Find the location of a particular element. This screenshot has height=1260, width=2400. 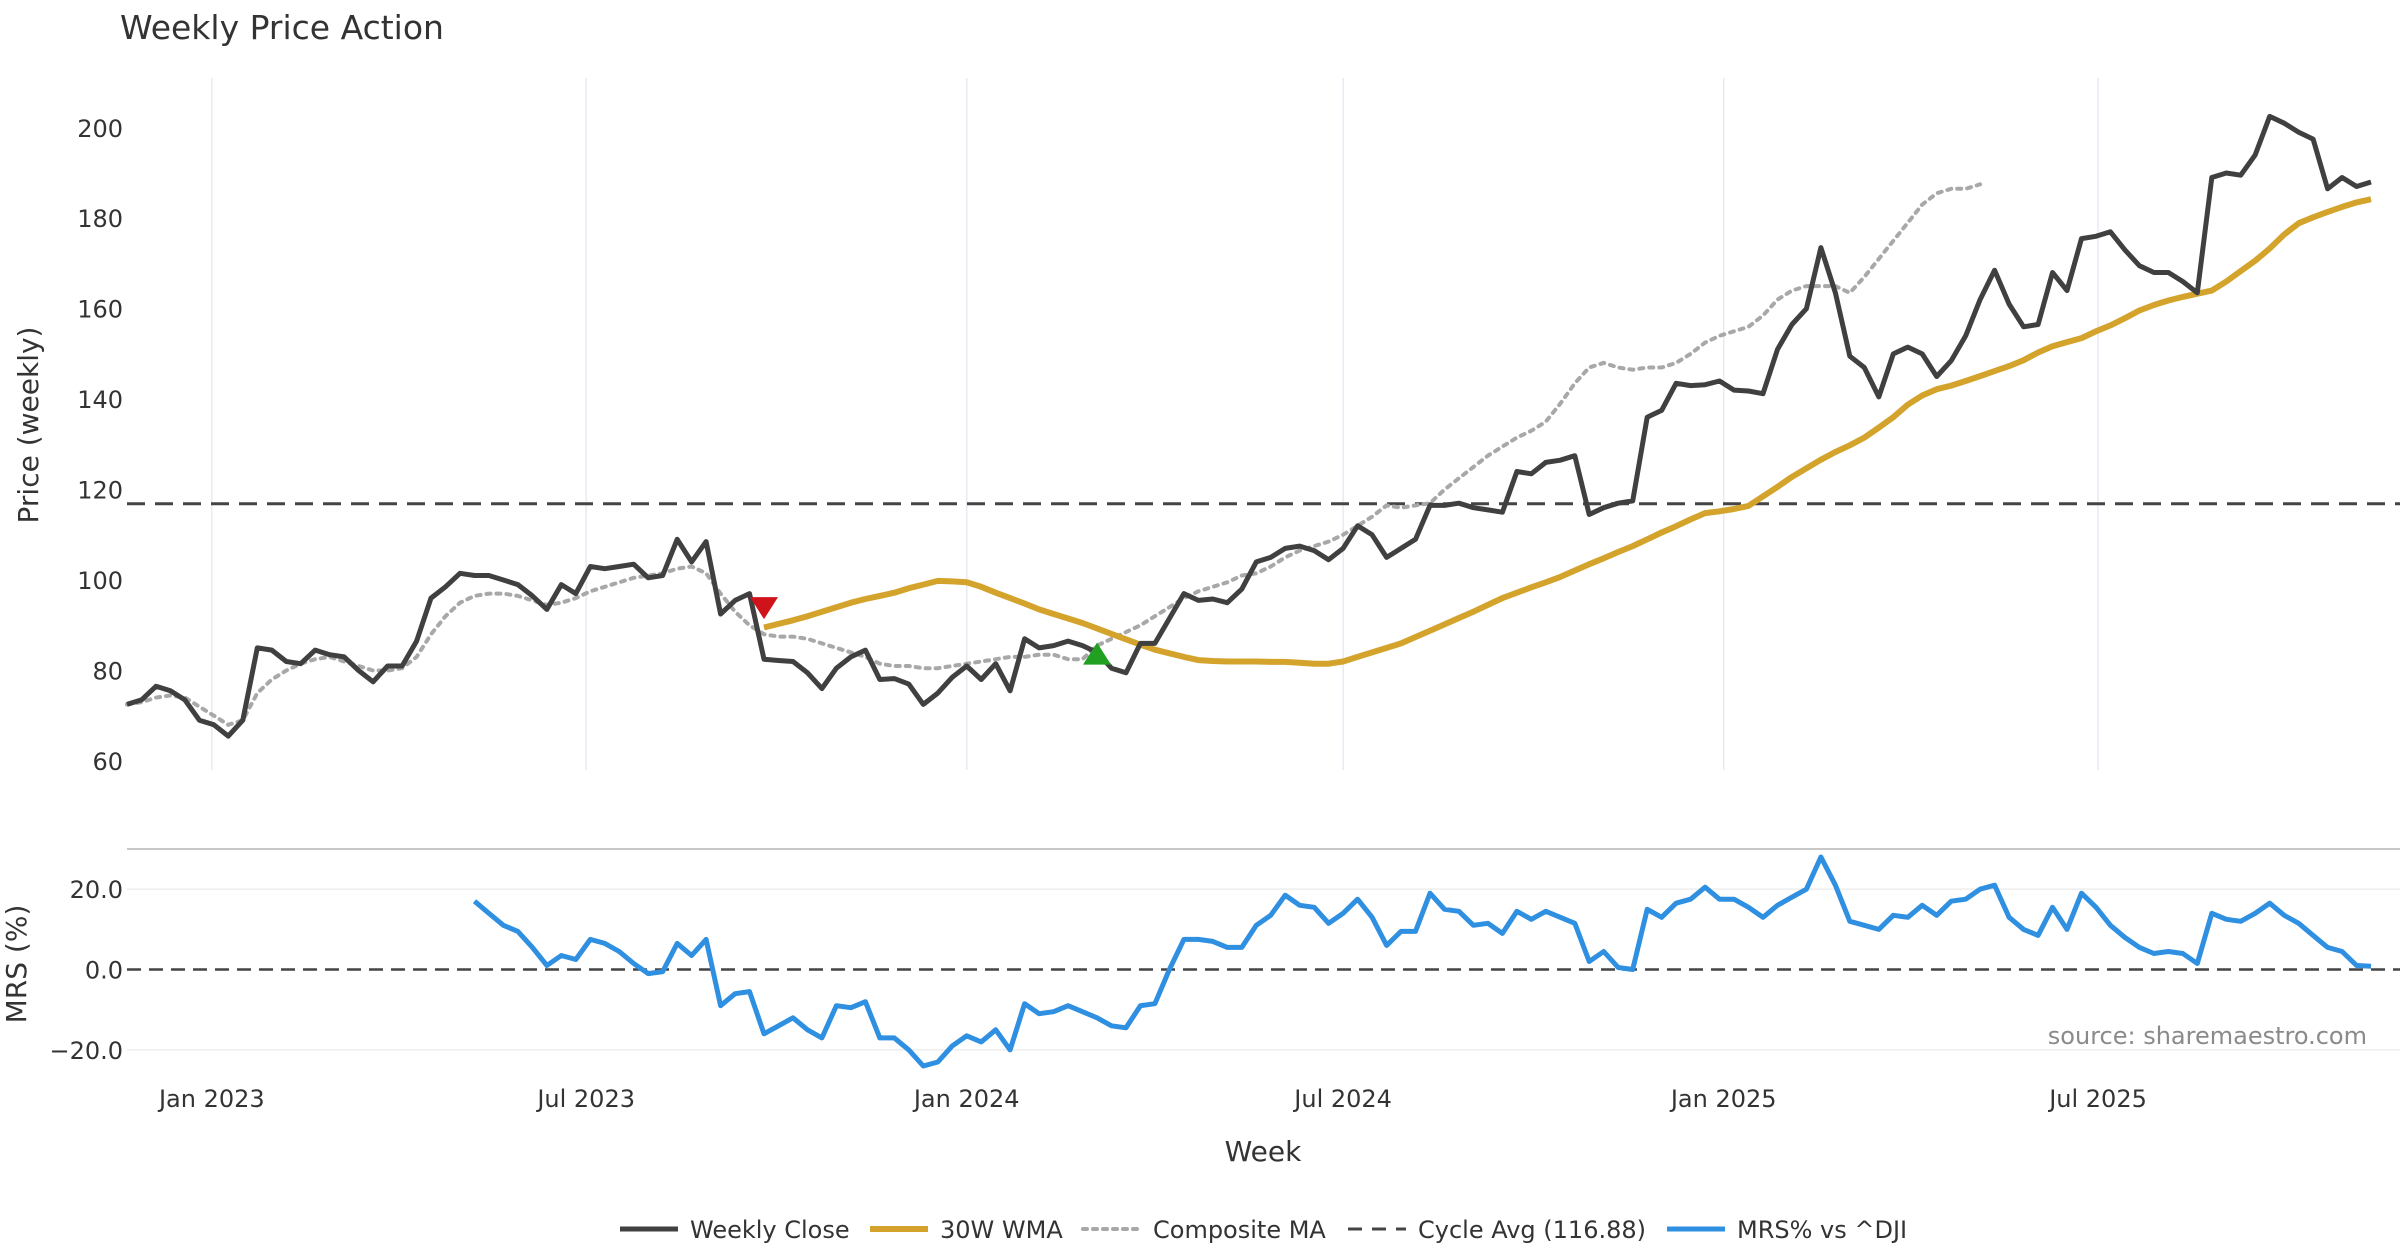

sell-signal-marker is located at coordinates (764, 608).